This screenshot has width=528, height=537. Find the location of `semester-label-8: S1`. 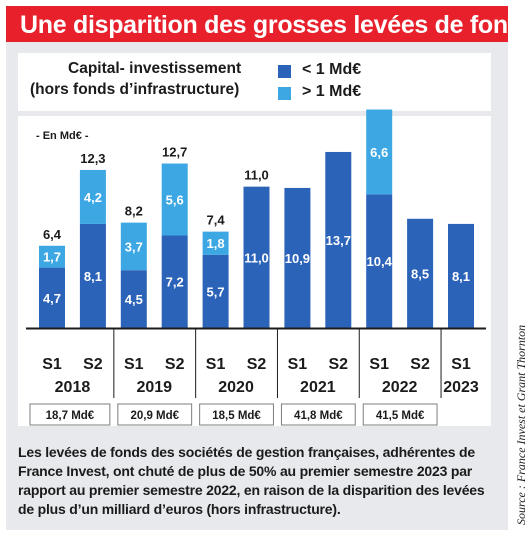

semester-label-8: S1 is located at coordinates (379, 364).